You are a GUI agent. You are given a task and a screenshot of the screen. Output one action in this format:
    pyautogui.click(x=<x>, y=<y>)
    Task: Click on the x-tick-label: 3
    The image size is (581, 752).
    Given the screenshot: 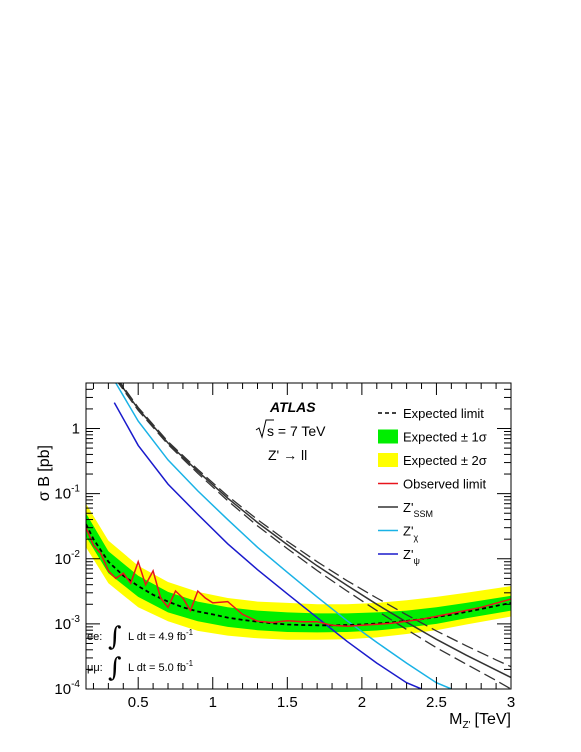 What is the action you would take?
    pyautogui.click(x=511, y=702)
    